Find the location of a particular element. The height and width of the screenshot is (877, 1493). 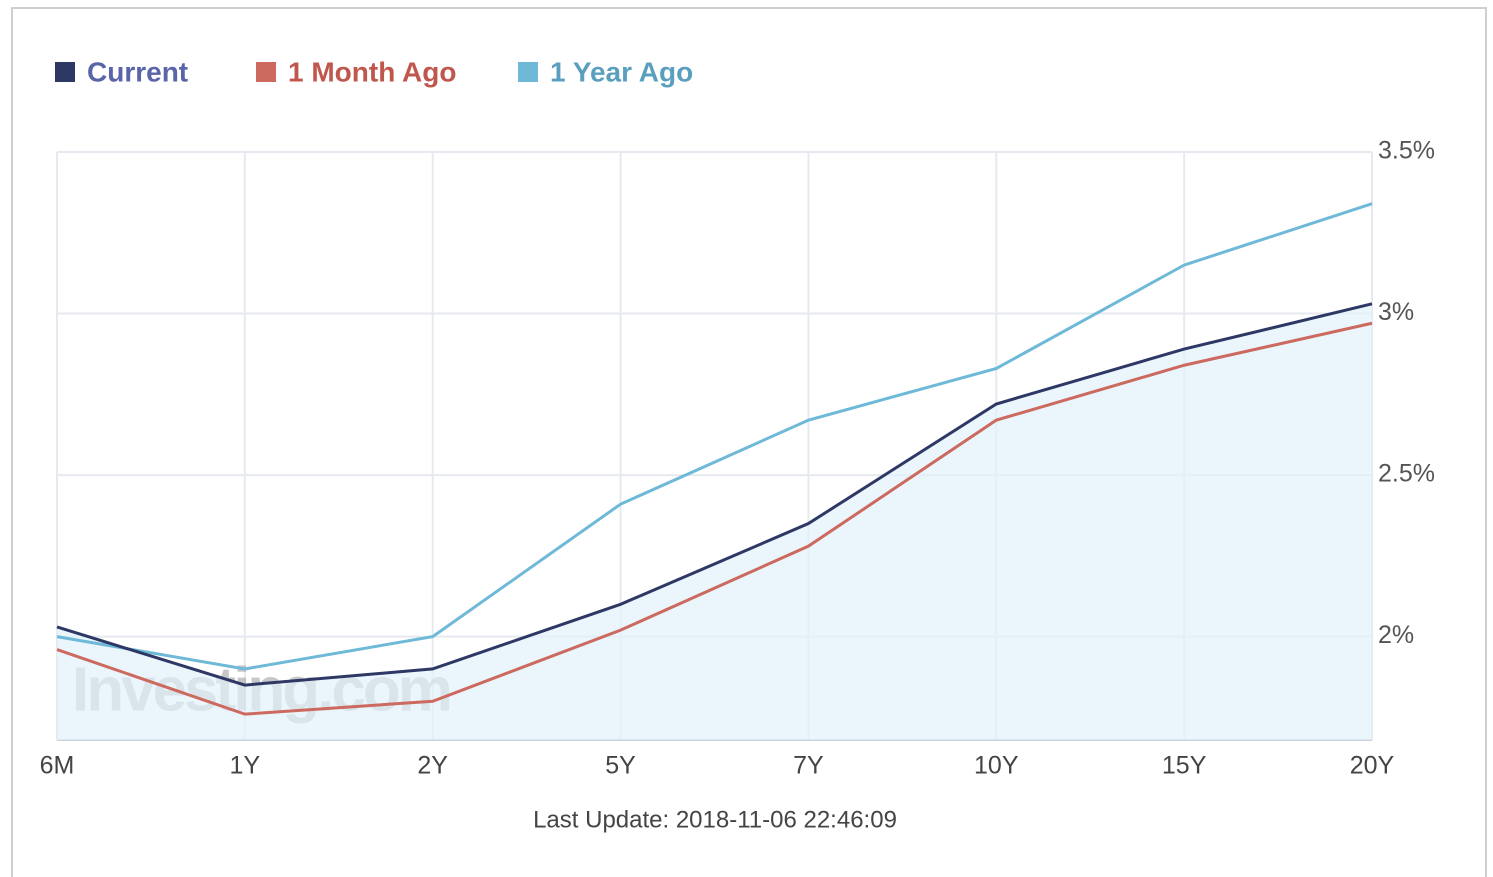

y-tick-label: 3.5% is located at coordinates (1406, 151).